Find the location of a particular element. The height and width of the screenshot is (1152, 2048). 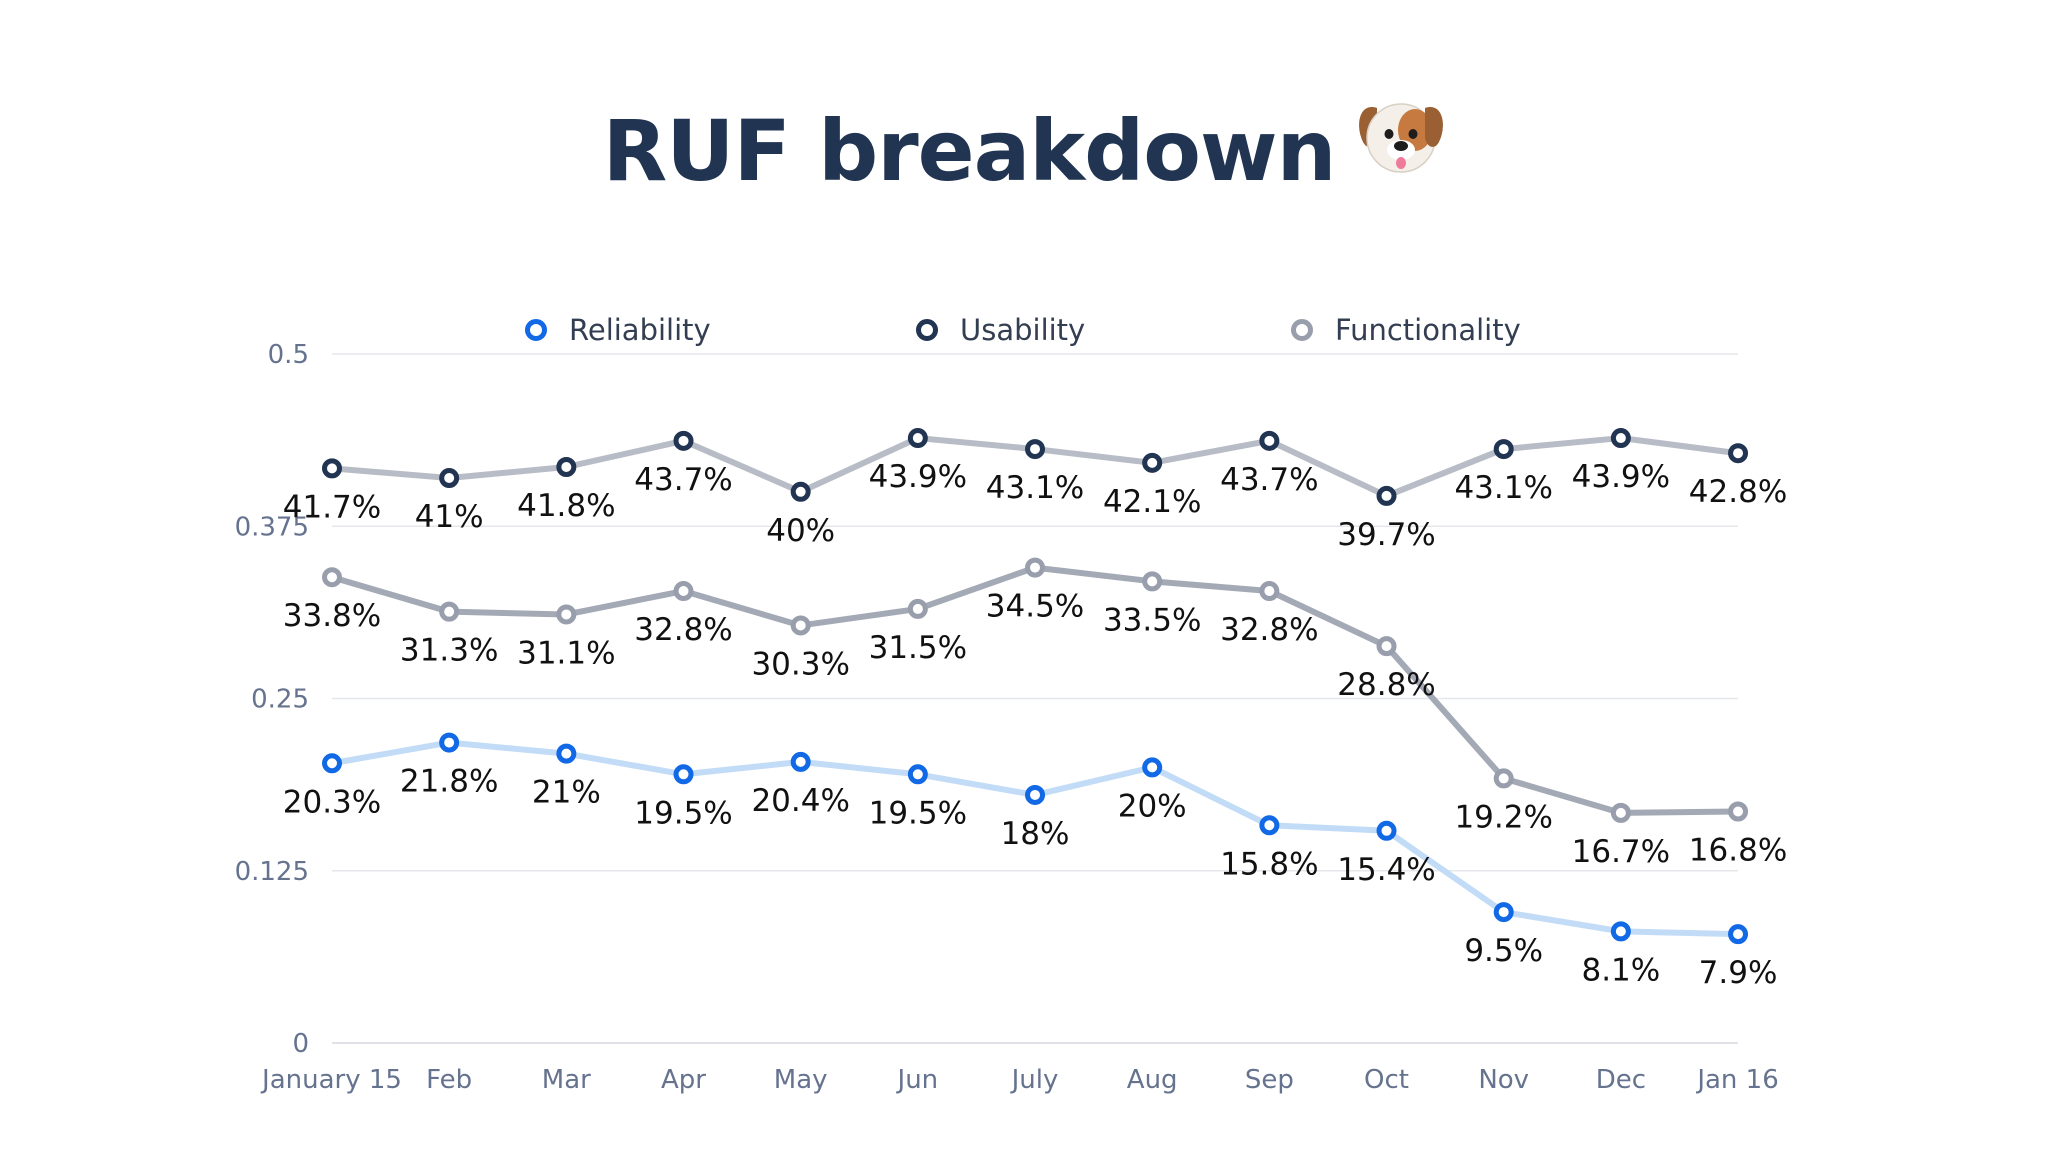

x-tick-label: Nov is located at coordinates (1503, 1080).